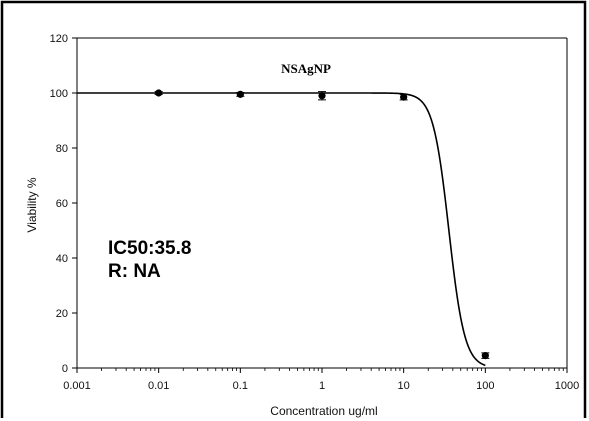 Image resolution: width=589 pixels, height=421 pixels. What do you see at coordinates (404, 386) in the screenshot?
I see `x-tick-label: 10` at bounding box center [404, 386].